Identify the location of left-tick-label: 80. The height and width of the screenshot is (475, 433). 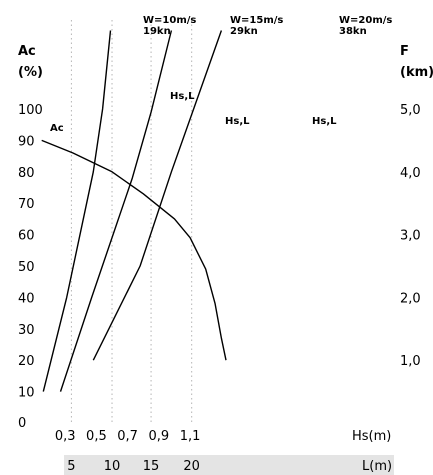
(26, 173).